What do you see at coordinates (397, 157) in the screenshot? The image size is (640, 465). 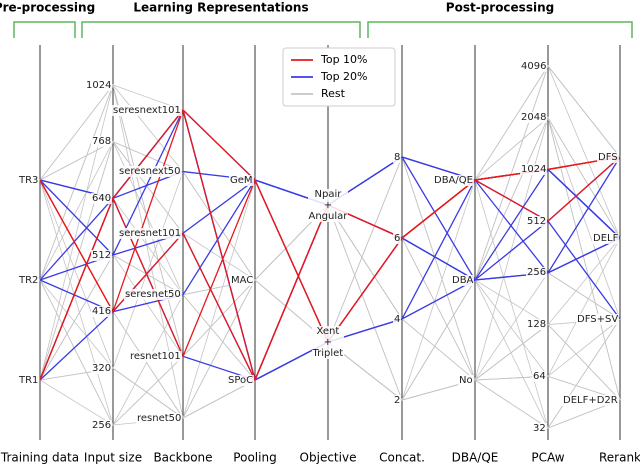 I see `tick-label: 8` at bounding box center [397, 157].